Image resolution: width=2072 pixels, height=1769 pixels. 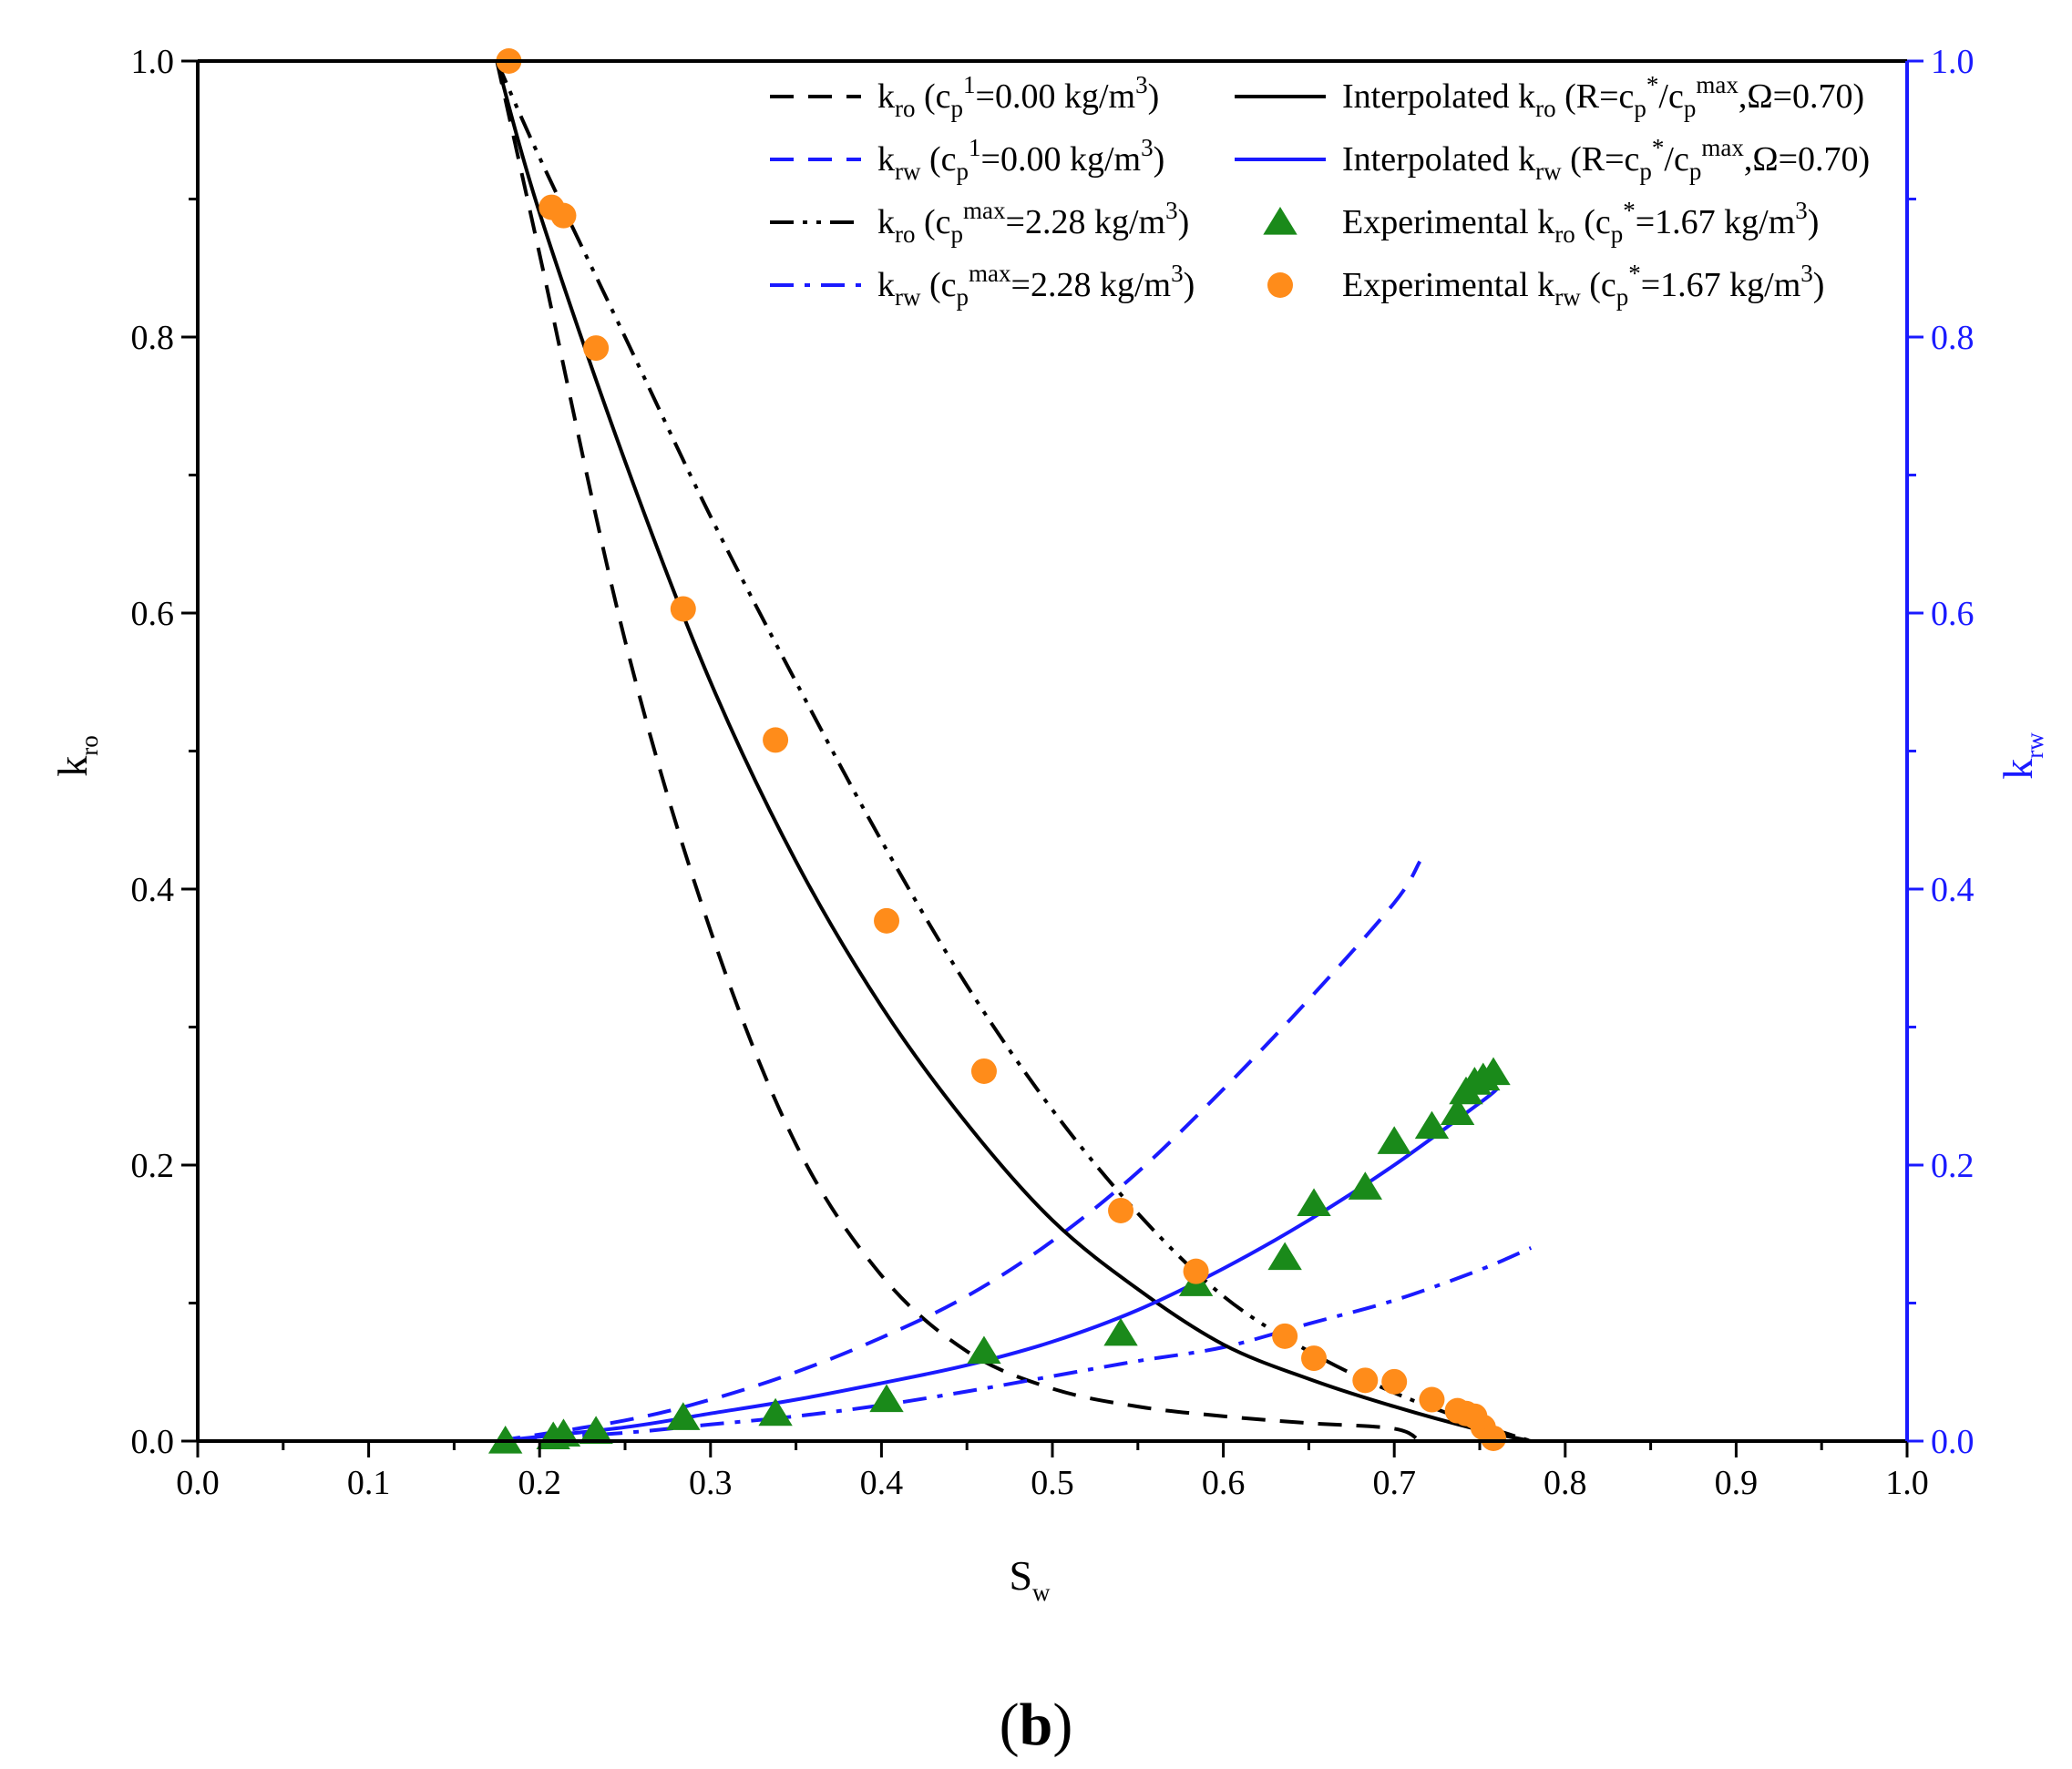 What do you see at coordinates (1622, 297) in the screenshot?
I see `legend-label-krw_exp-part-3: p` at bounding box center [1622, 297].